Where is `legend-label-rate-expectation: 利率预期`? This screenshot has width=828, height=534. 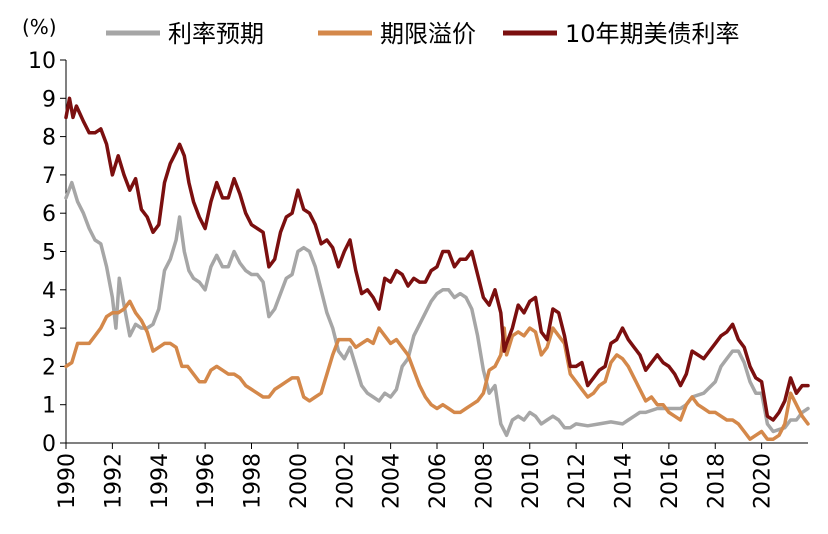 legend-label-rate-expectation: 利率预期 is located at coordinates (216, 34).